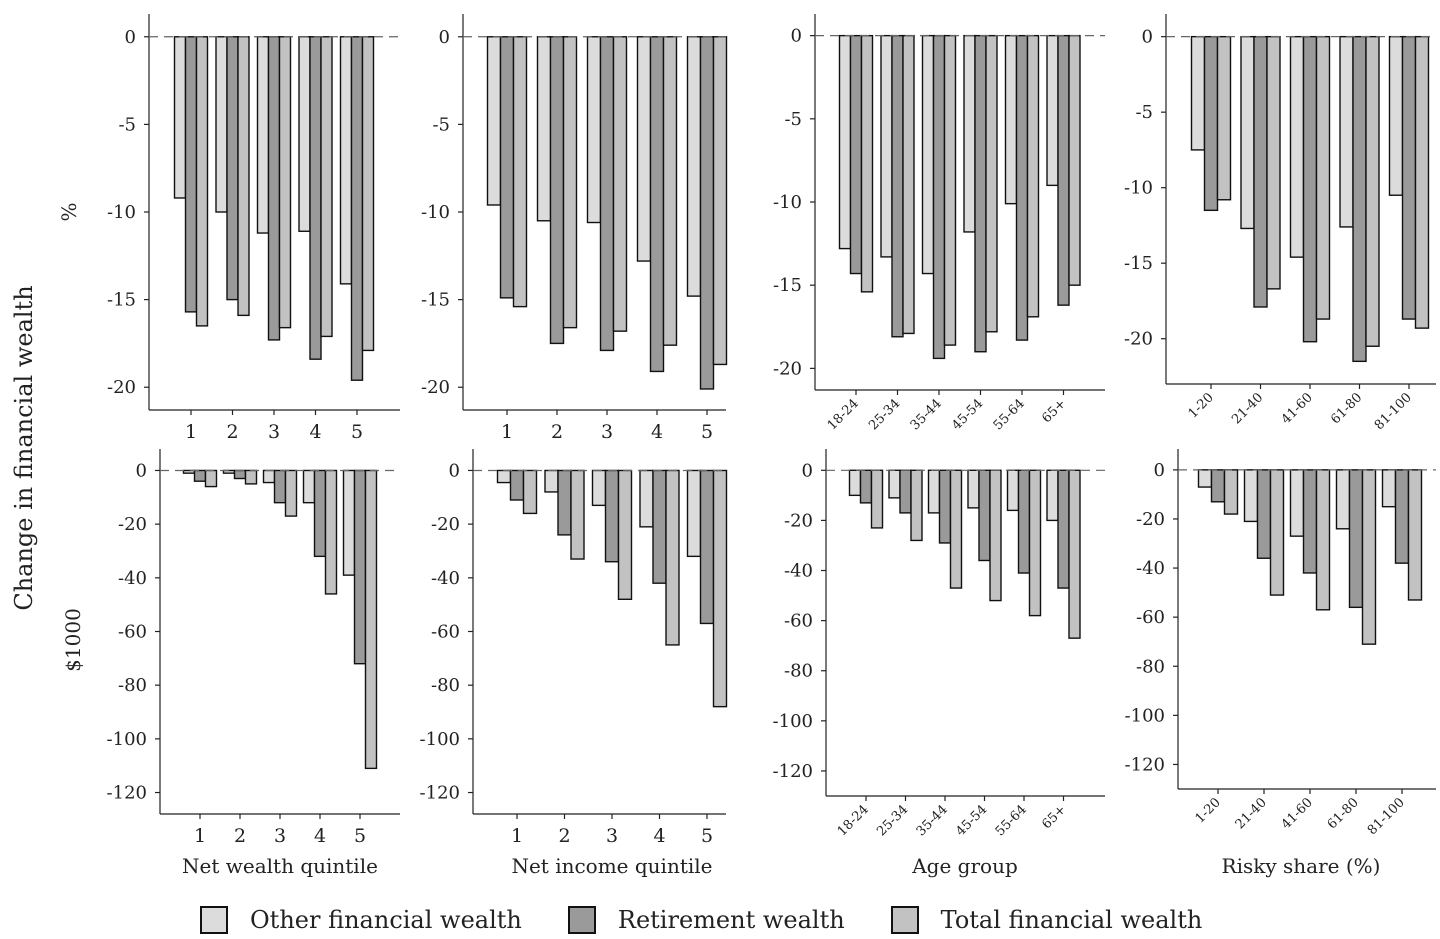 The image size is (1440, 939). I want to click on x-tick-label: 61-80, so click(1343, 813).